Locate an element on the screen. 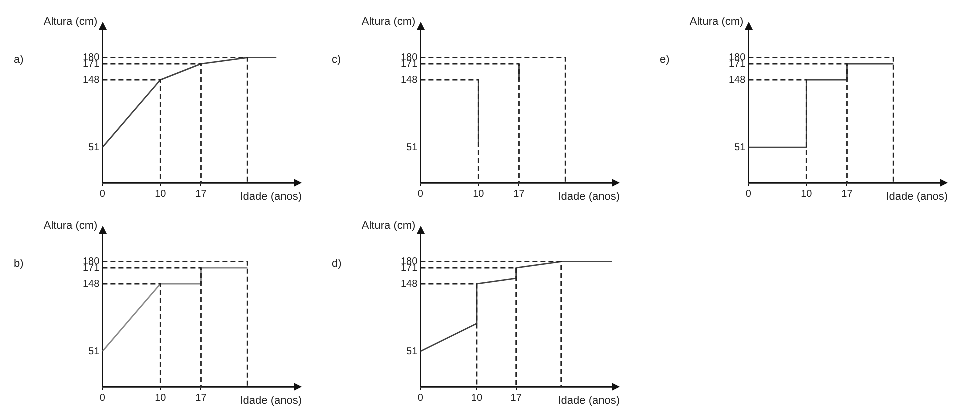 Image resolution: width=966 pixels, height=419 pixels. text: e) is located at coordinates (665, 60).